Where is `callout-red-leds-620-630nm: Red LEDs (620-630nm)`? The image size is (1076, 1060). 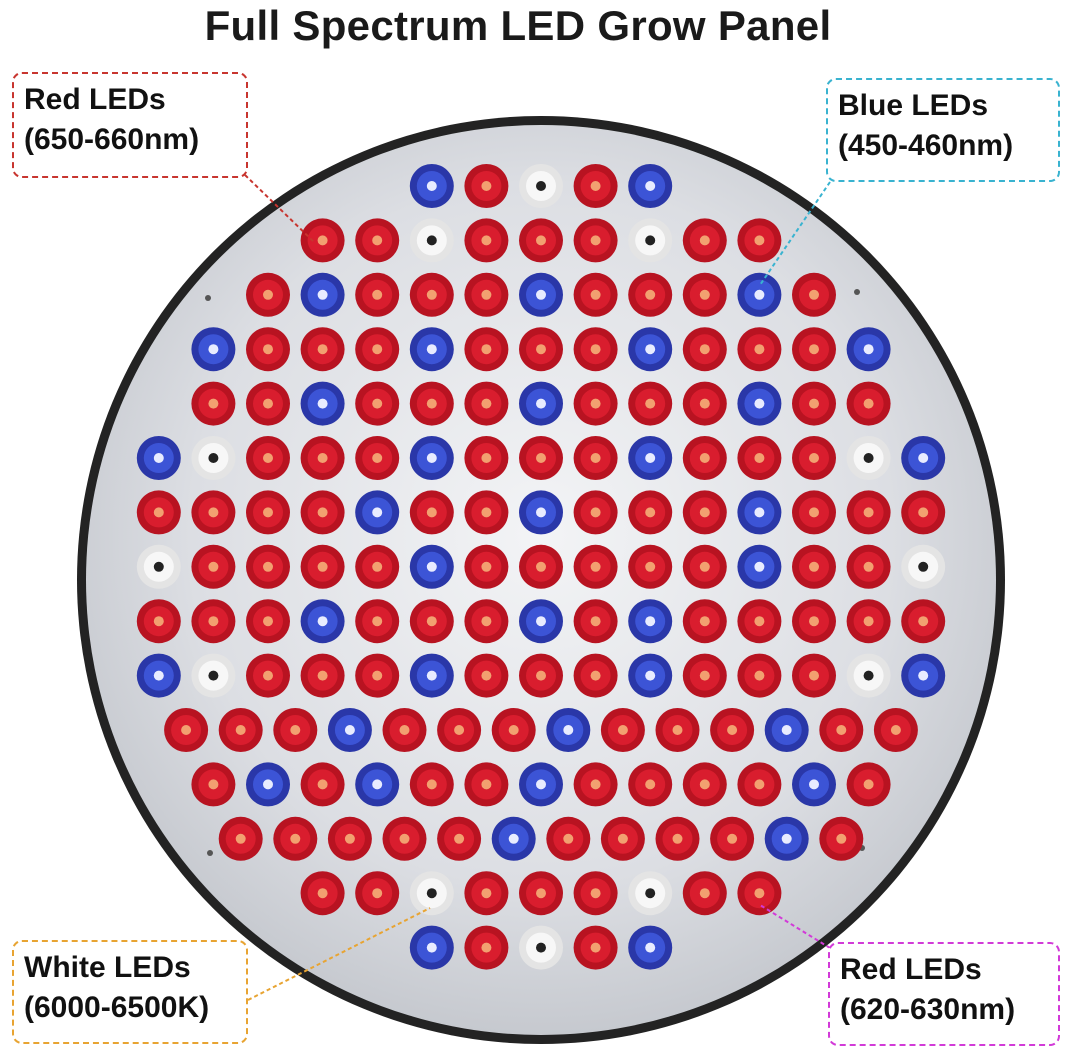
callout-red-leds-620-630nm: Red LEDs (620-630nm) is located at coordinates (944, 994).